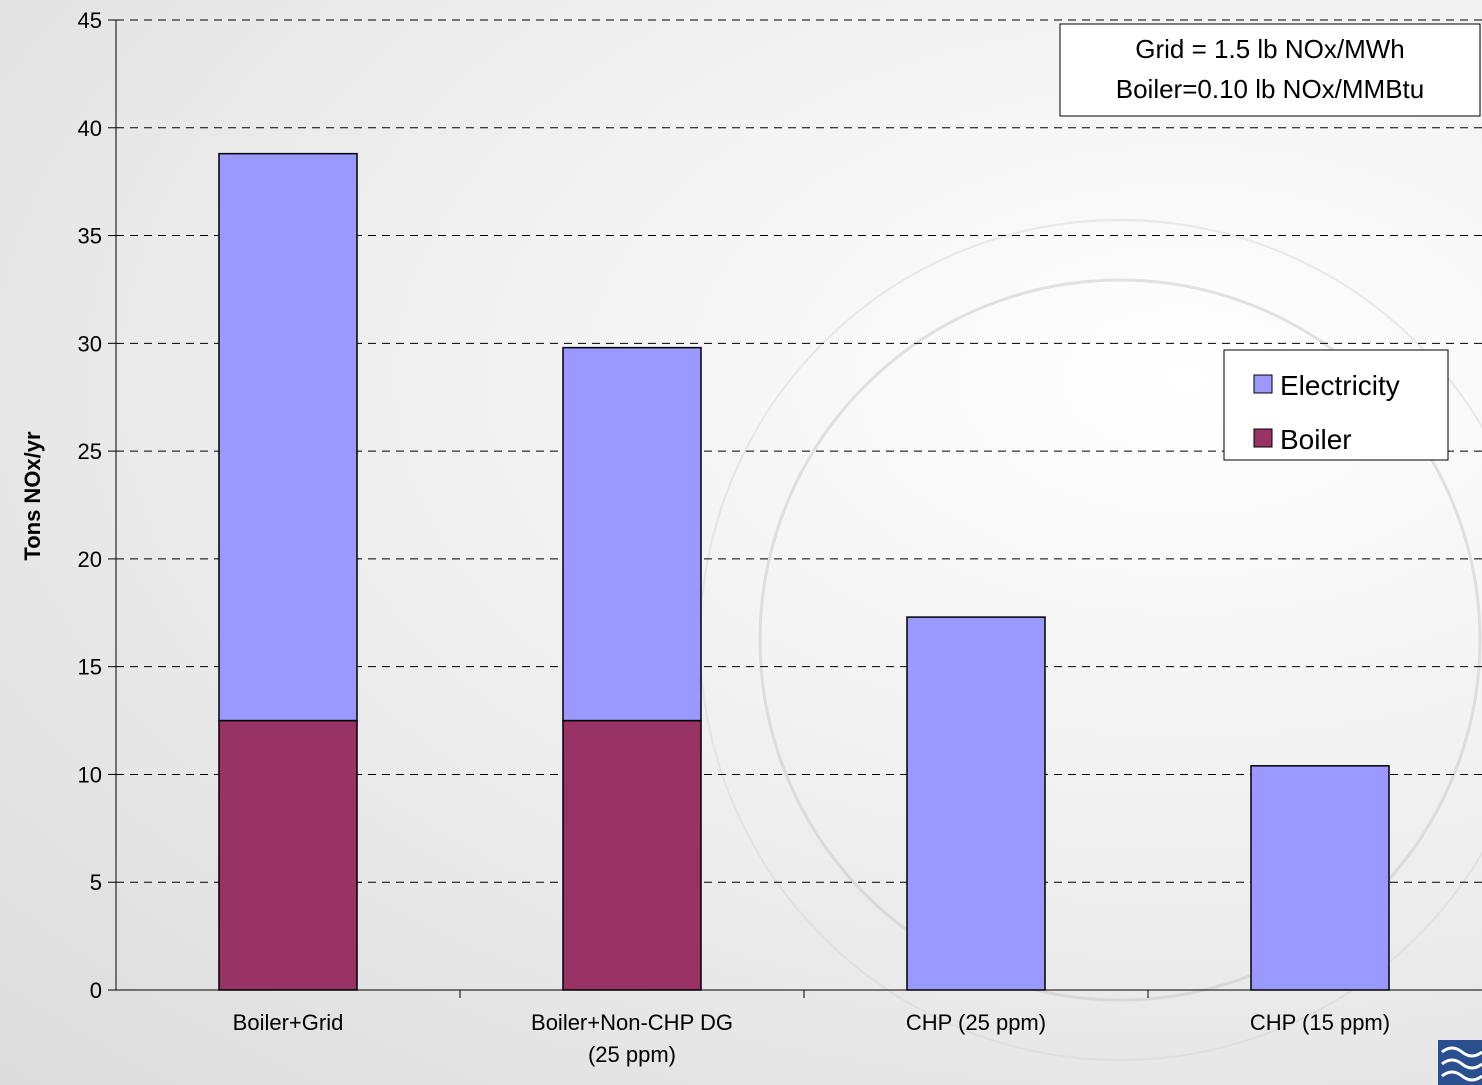 The width and height of the screenshot is (1482, 1085). Describe the element at coordinates (90, 451) in the screenshot. I see `y-tick-label: 25` at that location.